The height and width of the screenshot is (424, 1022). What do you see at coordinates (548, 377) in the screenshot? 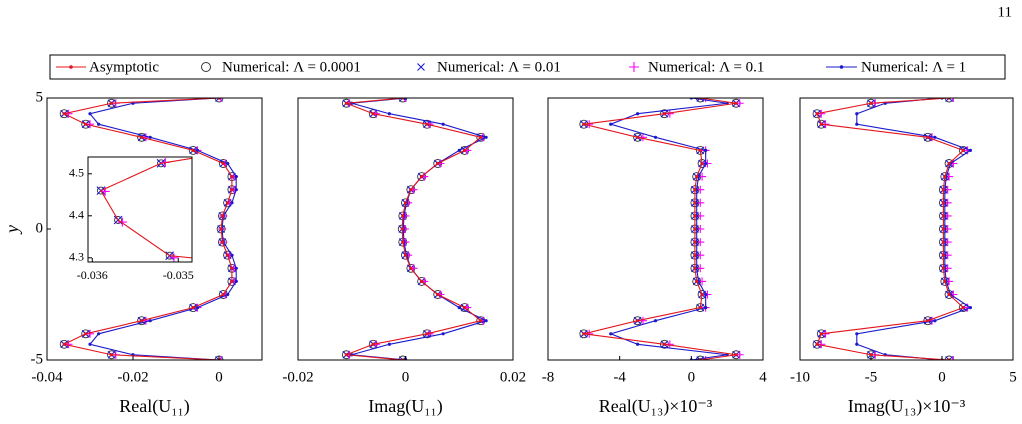
I see `x-tick-label: -8` at bounding box center [548, 377].